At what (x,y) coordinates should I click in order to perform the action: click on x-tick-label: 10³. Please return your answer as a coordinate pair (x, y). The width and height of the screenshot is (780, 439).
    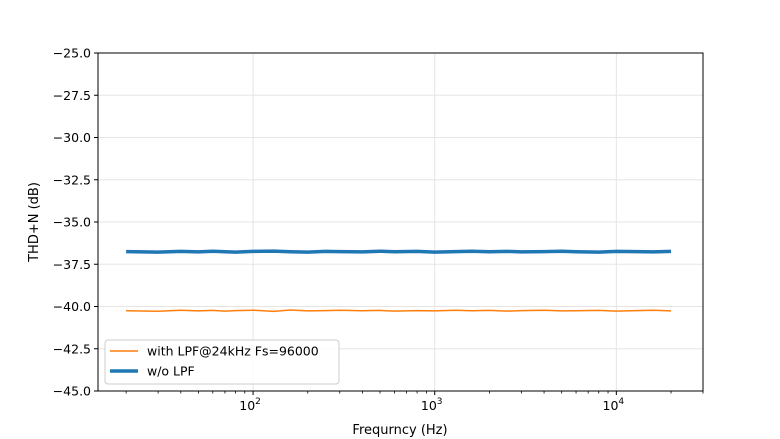
    Looking at the image, I should click on (432, 405).